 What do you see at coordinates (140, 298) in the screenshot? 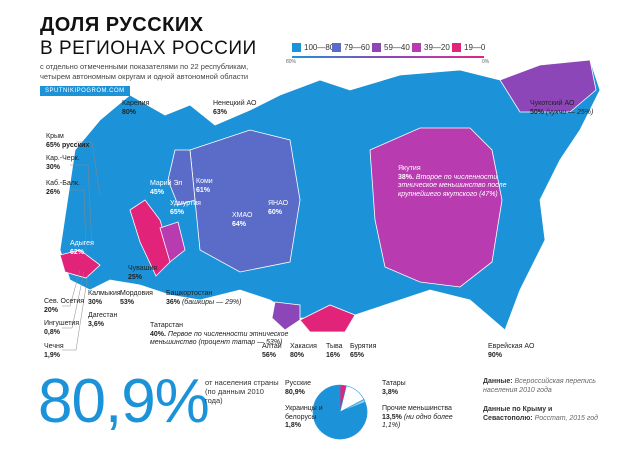
I see `region-label: Мордовия 53%` at bounding box center [140, 298].